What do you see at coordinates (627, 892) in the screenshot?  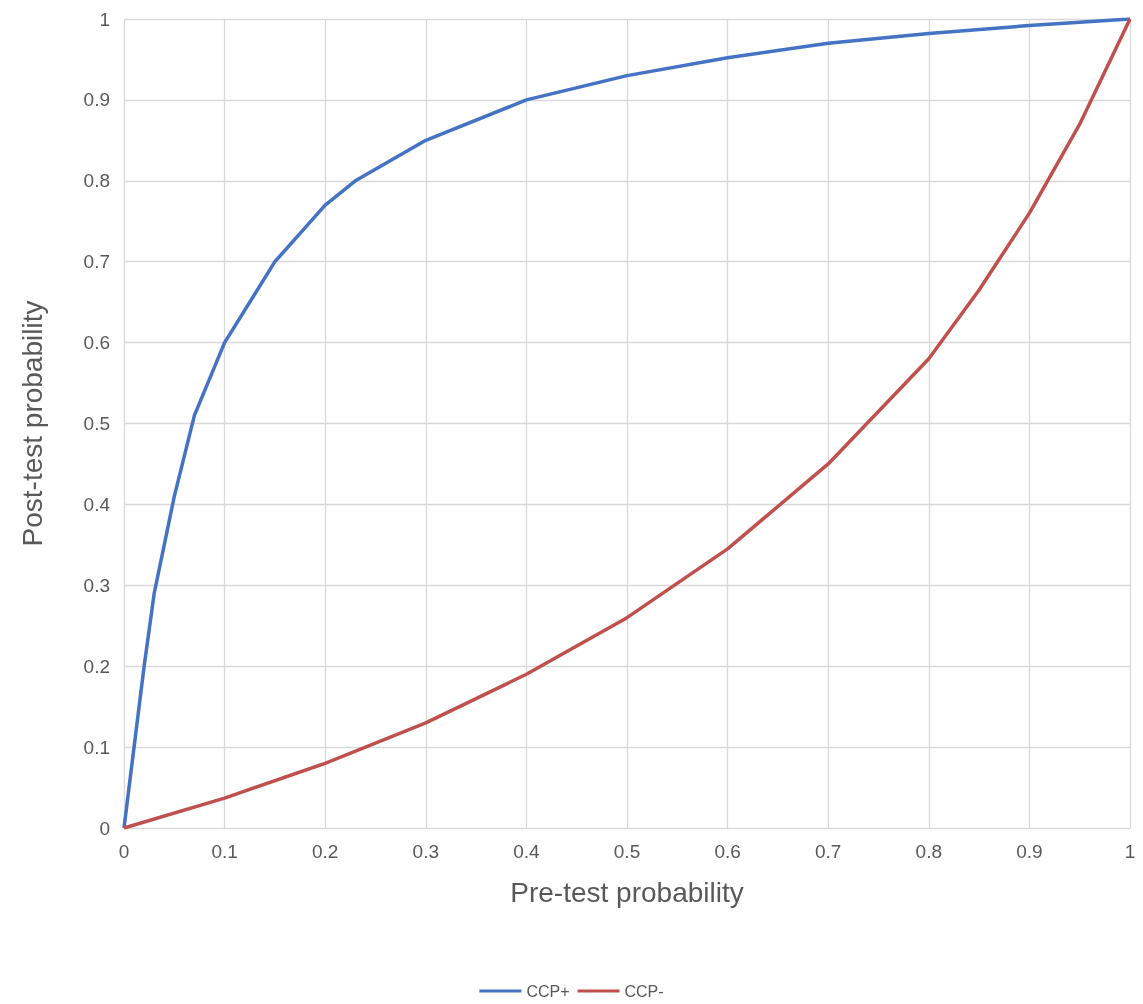 I see `x-axis-title: Pre-test probability` at bounding box center [627, 892].